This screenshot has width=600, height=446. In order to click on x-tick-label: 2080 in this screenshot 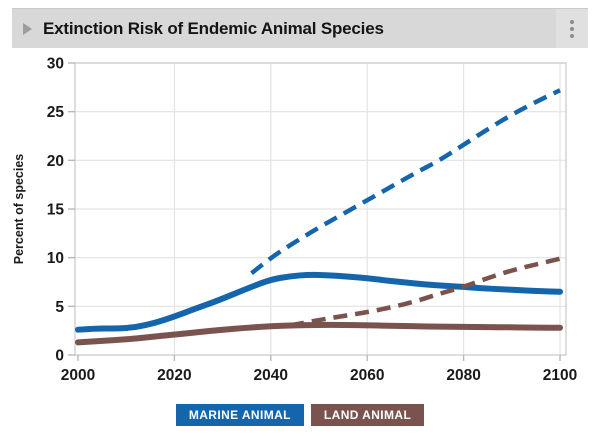, I will do `click(463, 375)`.